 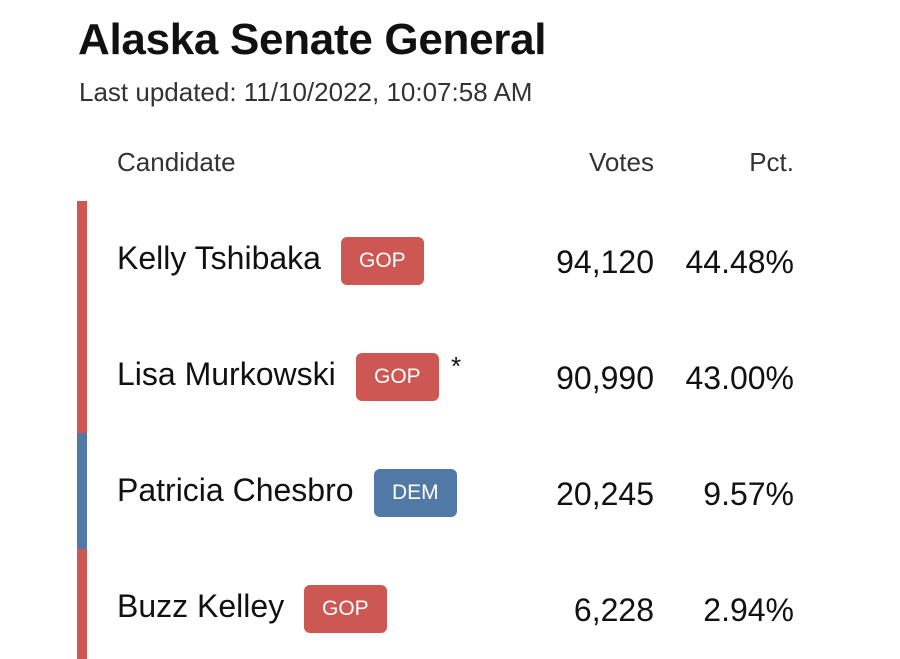 What do you see at coordinates (739, 378) in the screenshot?
I see `vote-percent: 43.00%` at bounding box center [739, 378].